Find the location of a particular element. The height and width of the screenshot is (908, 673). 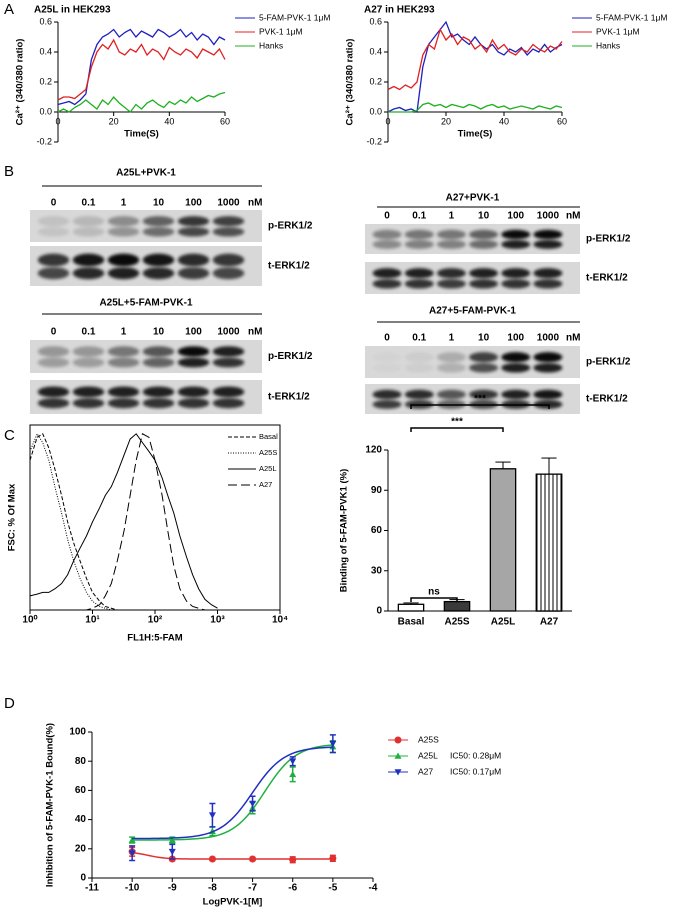

x-tick-label: Basal is located at coordinates (411, 622).